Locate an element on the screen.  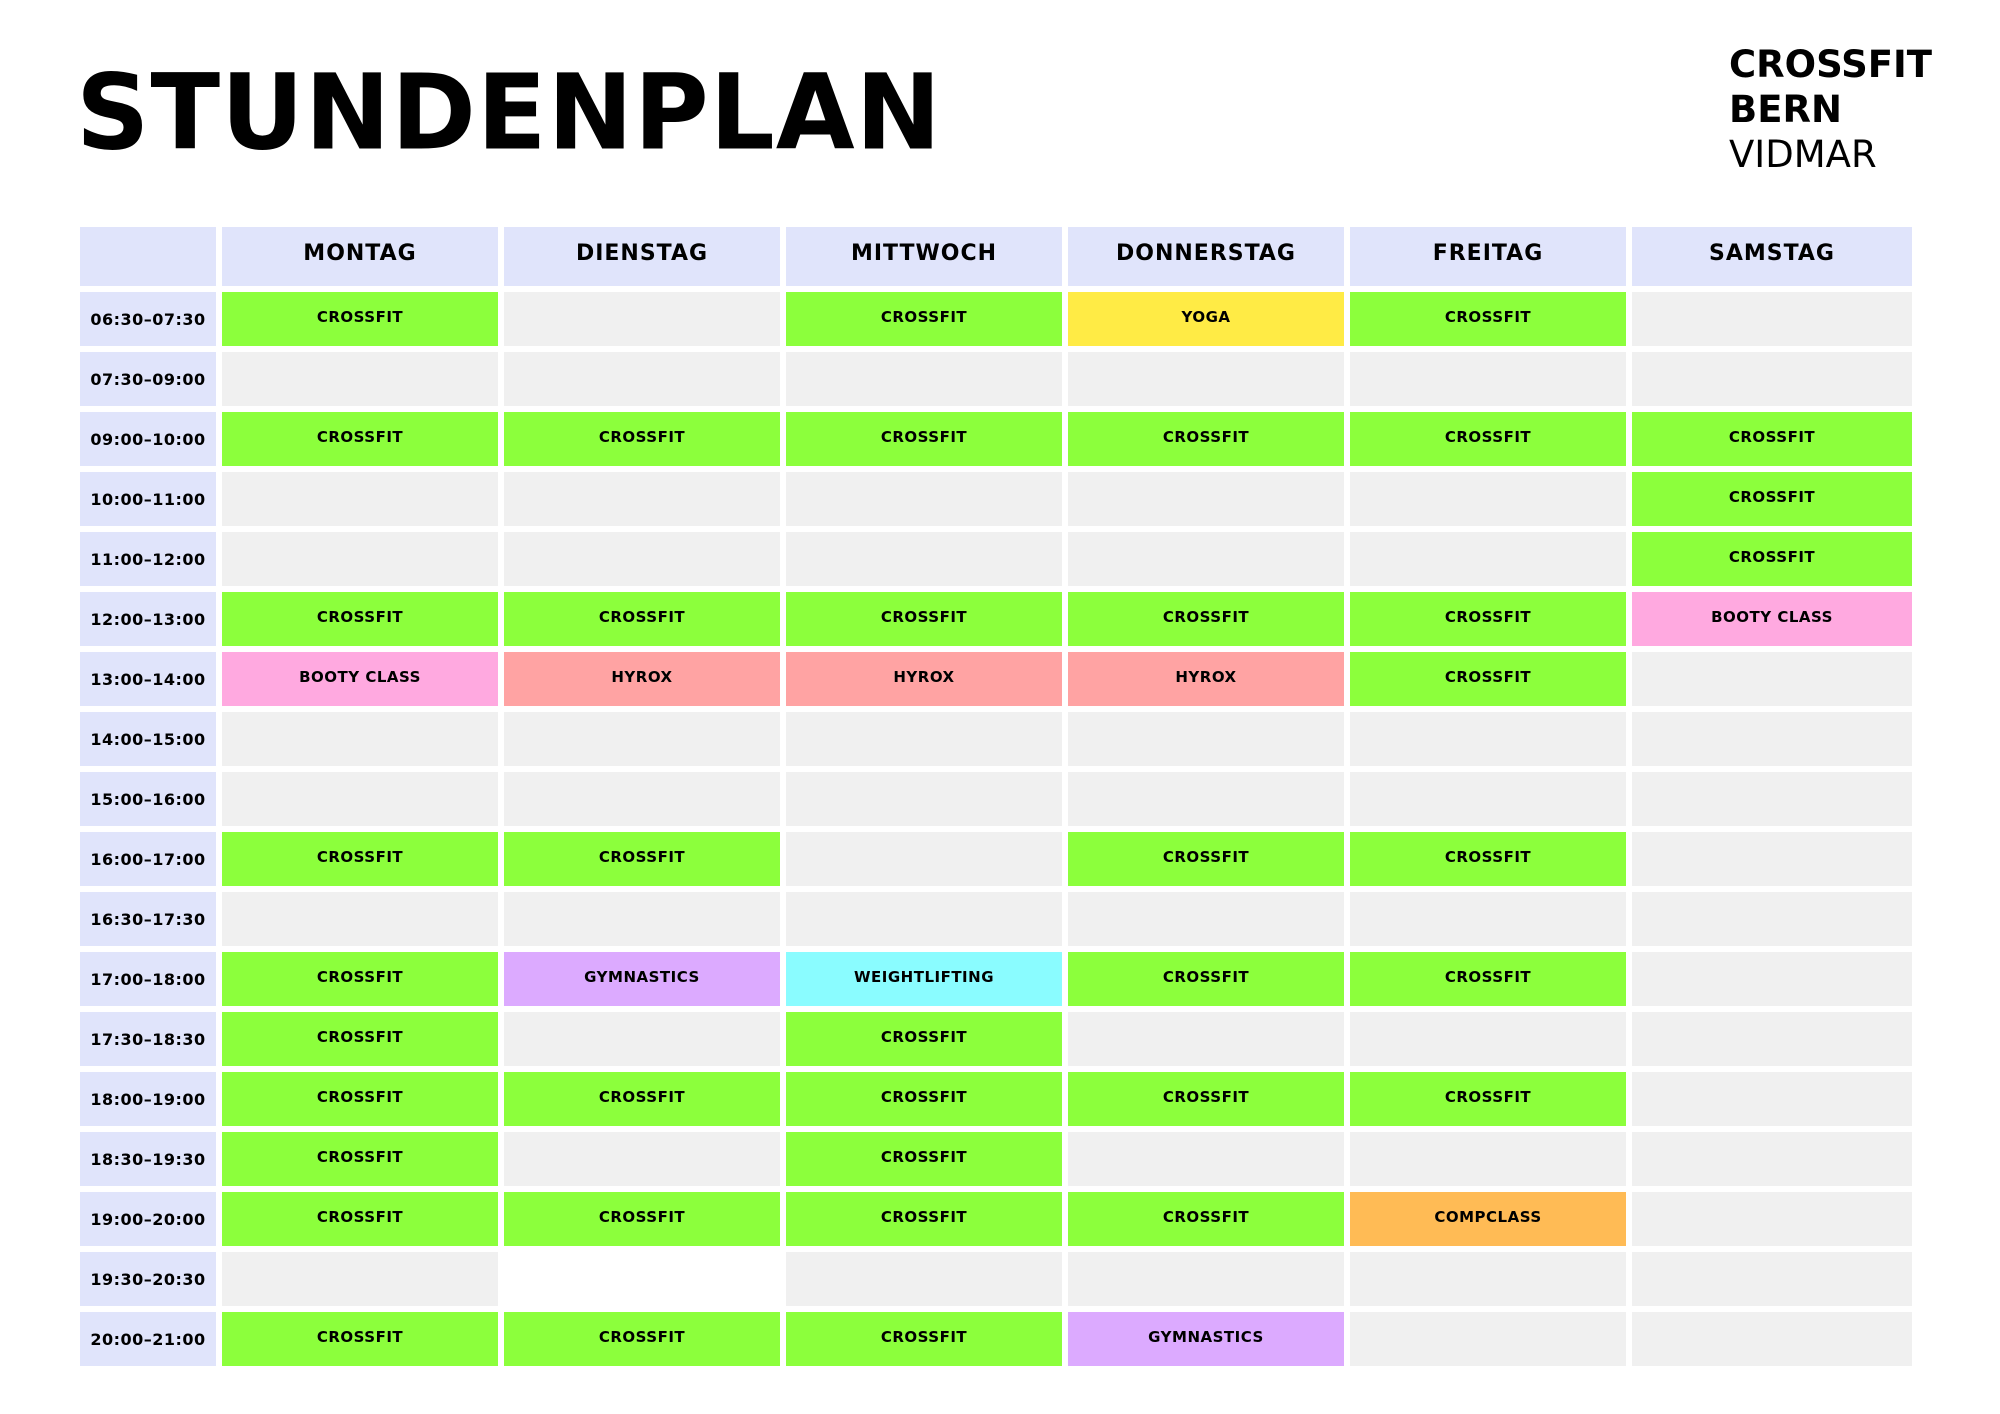
class-label: BOOTY CLASS is located at coordinates (360, 677).